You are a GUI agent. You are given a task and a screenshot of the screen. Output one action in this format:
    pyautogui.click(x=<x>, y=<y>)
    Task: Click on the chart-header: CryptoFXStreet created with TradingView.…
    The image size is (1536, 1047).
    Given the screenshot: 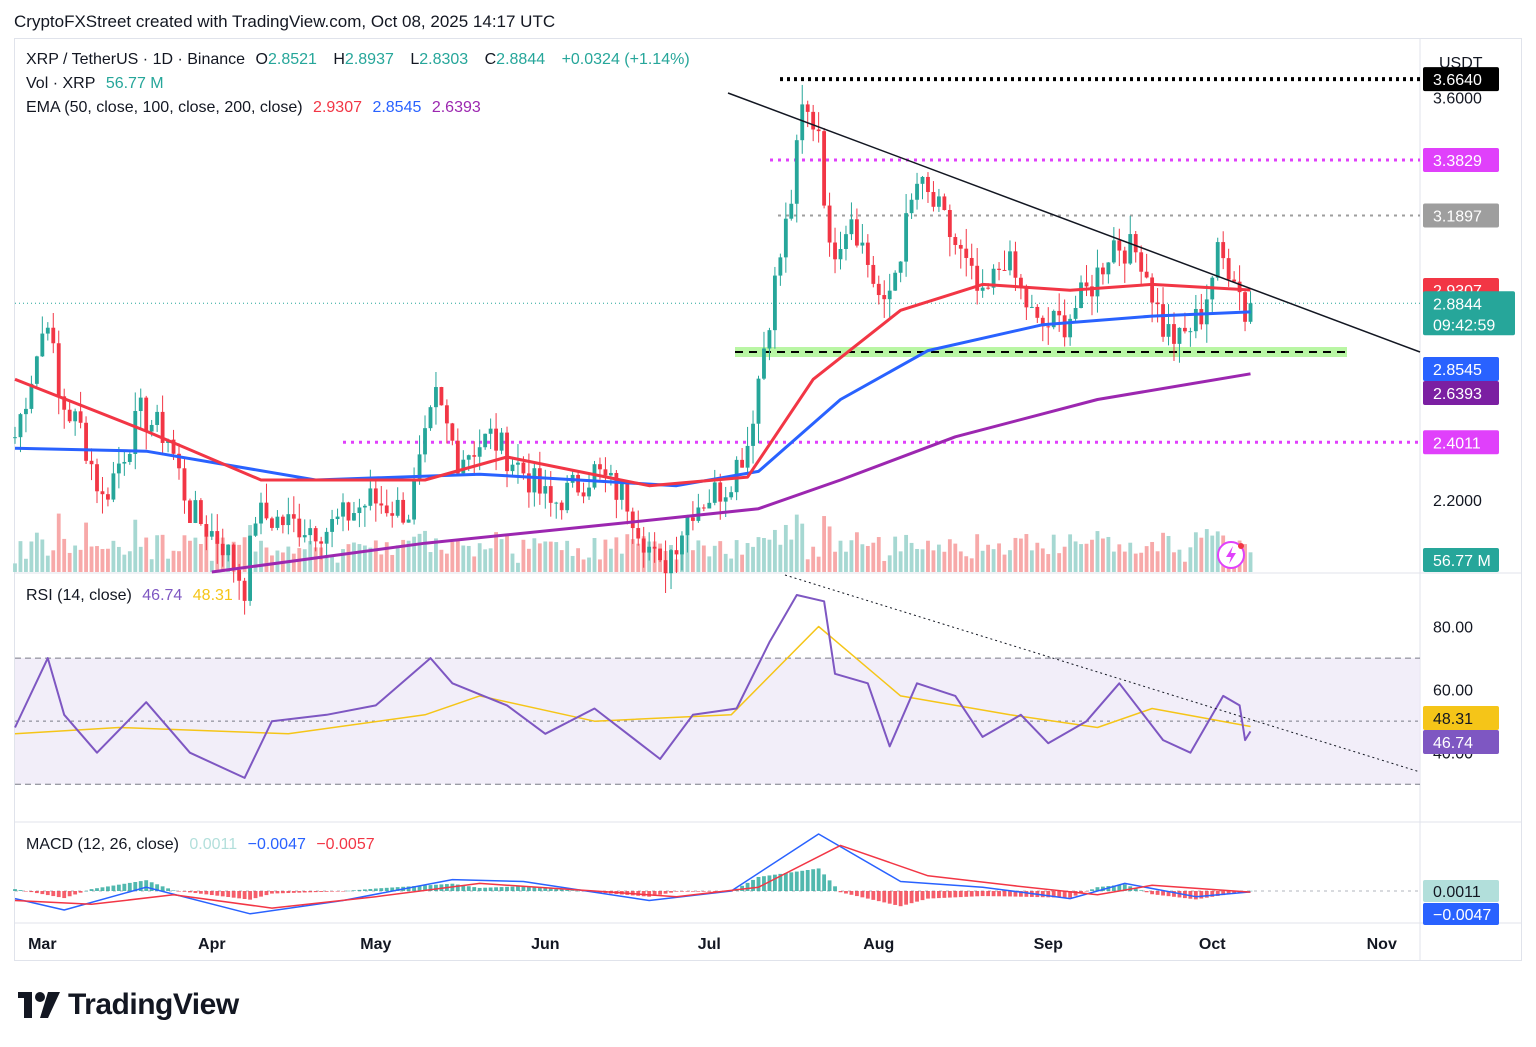 What is the action you would take?
    pyautogui.click(x=285, y=21)
    